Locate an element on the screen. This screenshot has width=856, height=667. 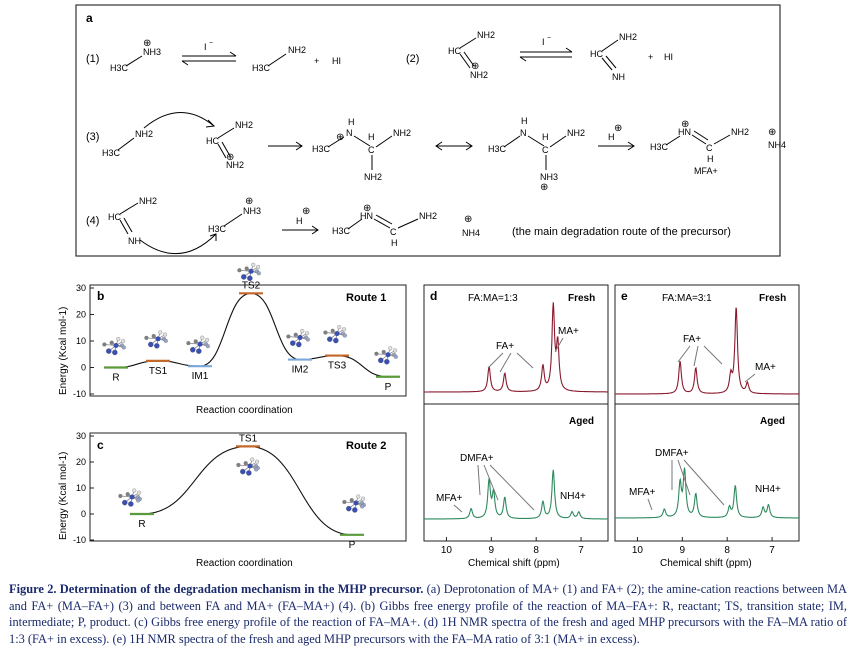
panel-e-label: e is located at coordinates (624, 296).